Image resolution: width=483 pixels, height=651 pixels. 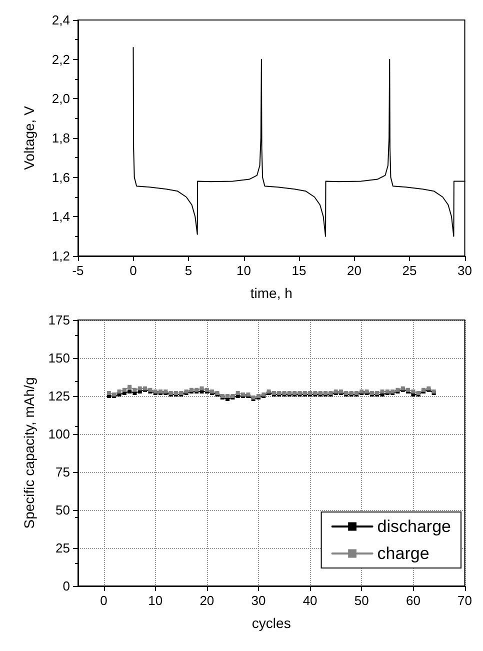 What do you see at coordinates (413, 600) in the screenshot?
I see `x-tick-label: 60` at bounding box center [413, 600].